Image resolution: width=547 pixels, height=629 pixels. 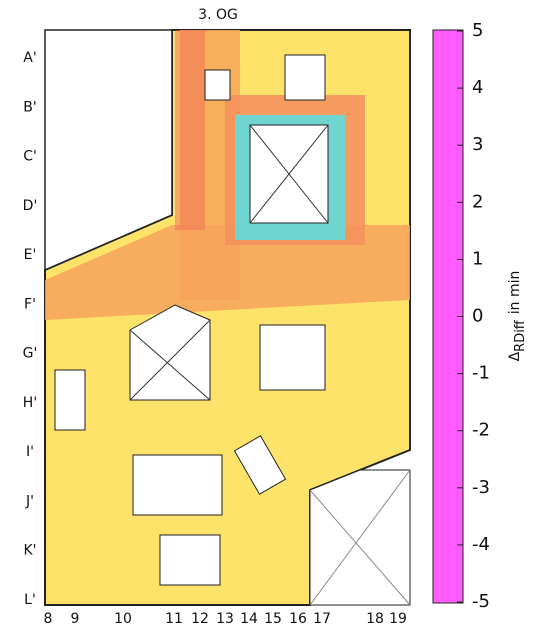 I want to click on colorbar-tick-label: -1, so click(x=481, y=373).